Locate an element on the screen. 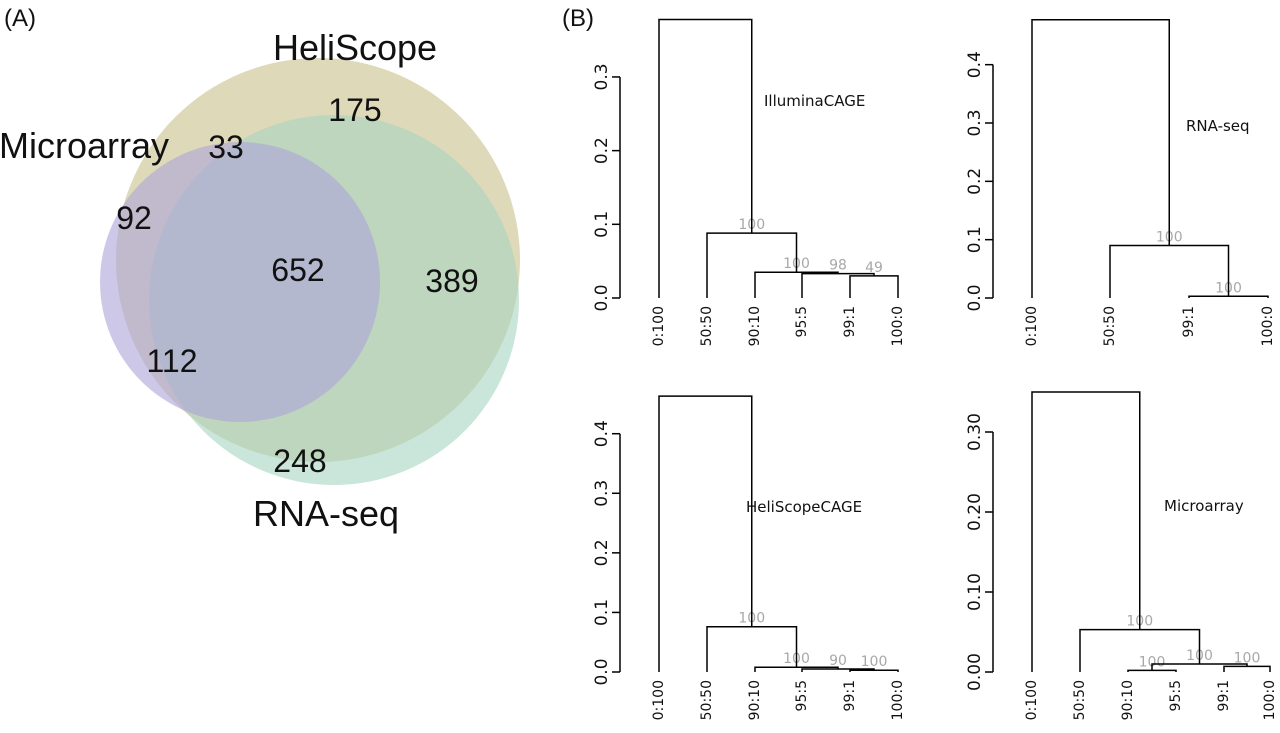 The height and width of the screenshot is (733, 1280). dendrogram-title: IlluminaCAGE is located at coordinates (814, 101).